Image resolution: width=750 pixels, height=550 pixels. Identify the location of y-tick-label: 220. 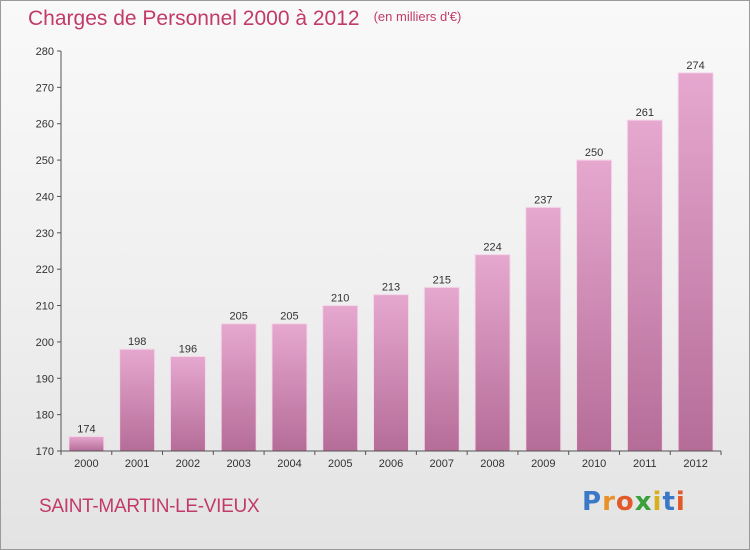
(45, 270).